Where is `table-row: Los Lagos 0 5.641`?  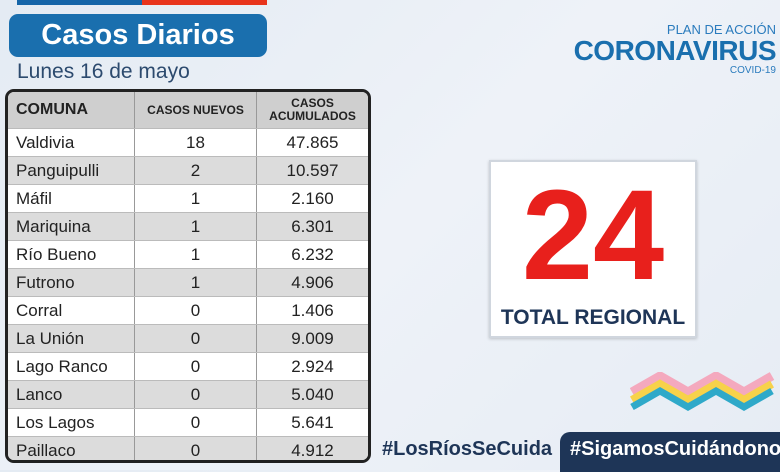 table-row: Los Lagos 0 5.641 is located at coordinates (188, 422).